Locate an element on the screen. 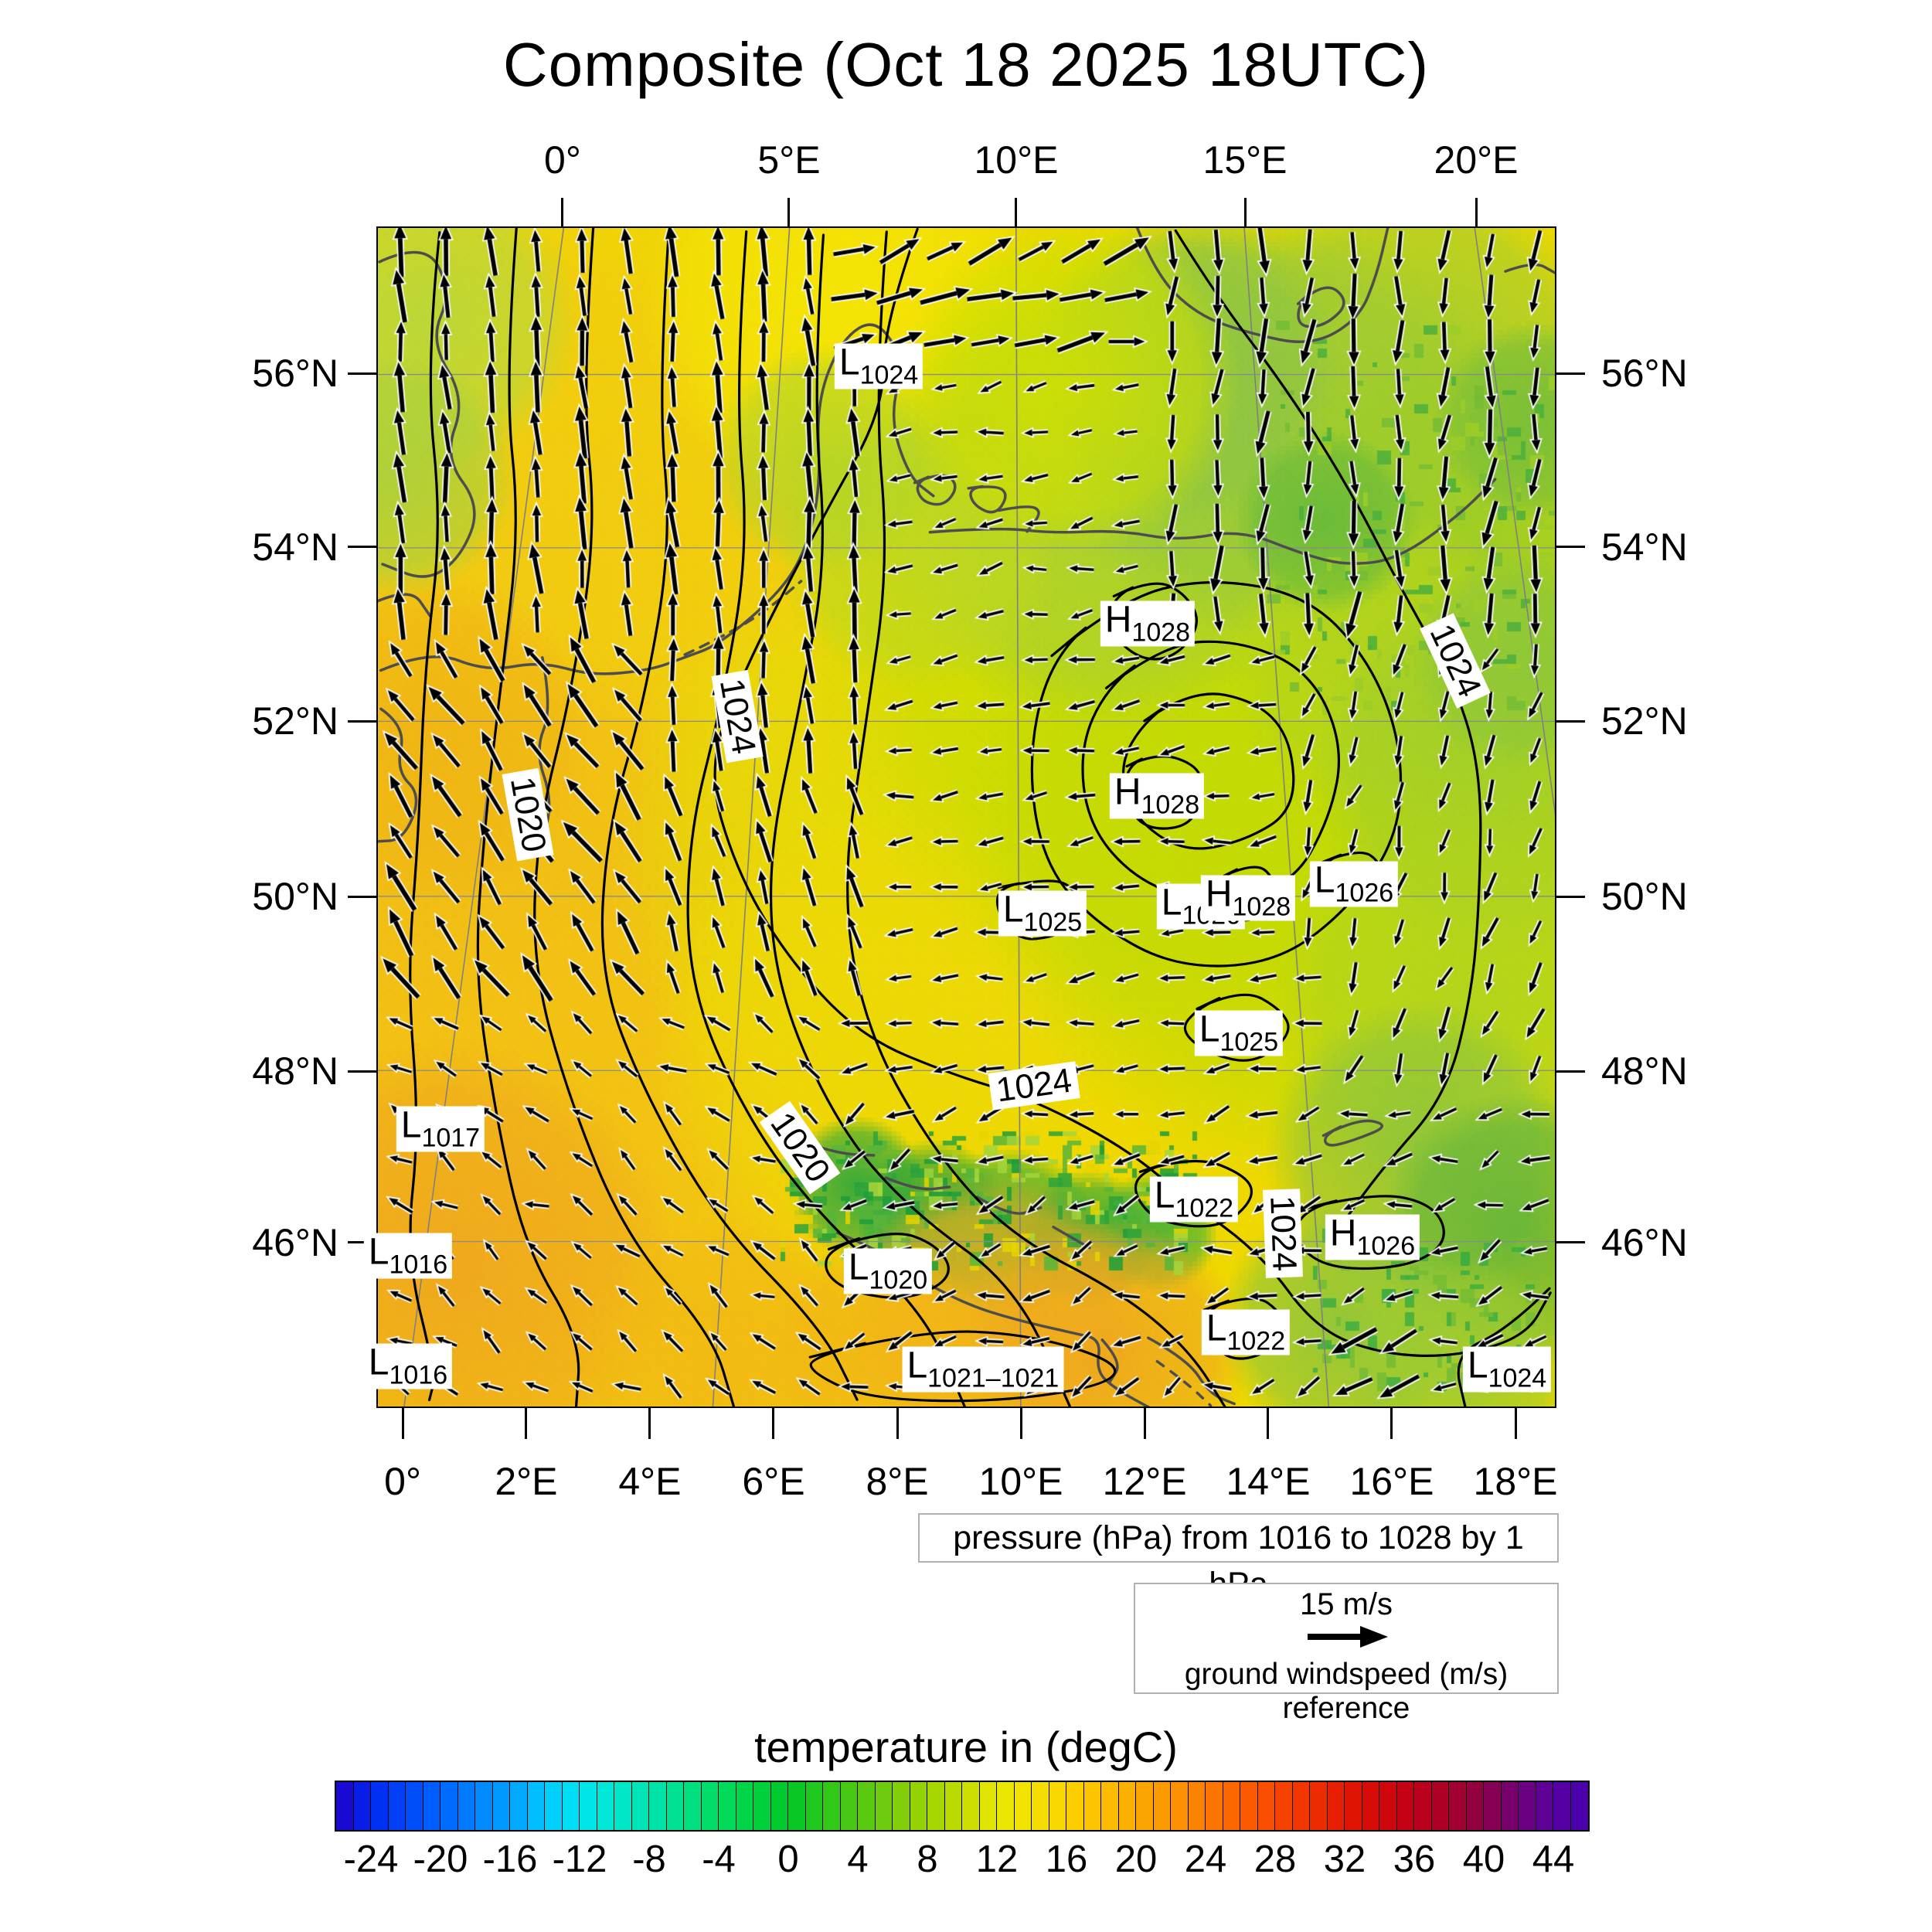 This screenshot has height=1932, width=1932. colorbar-tick-label: 0 is located at coordinates (788, 1859).